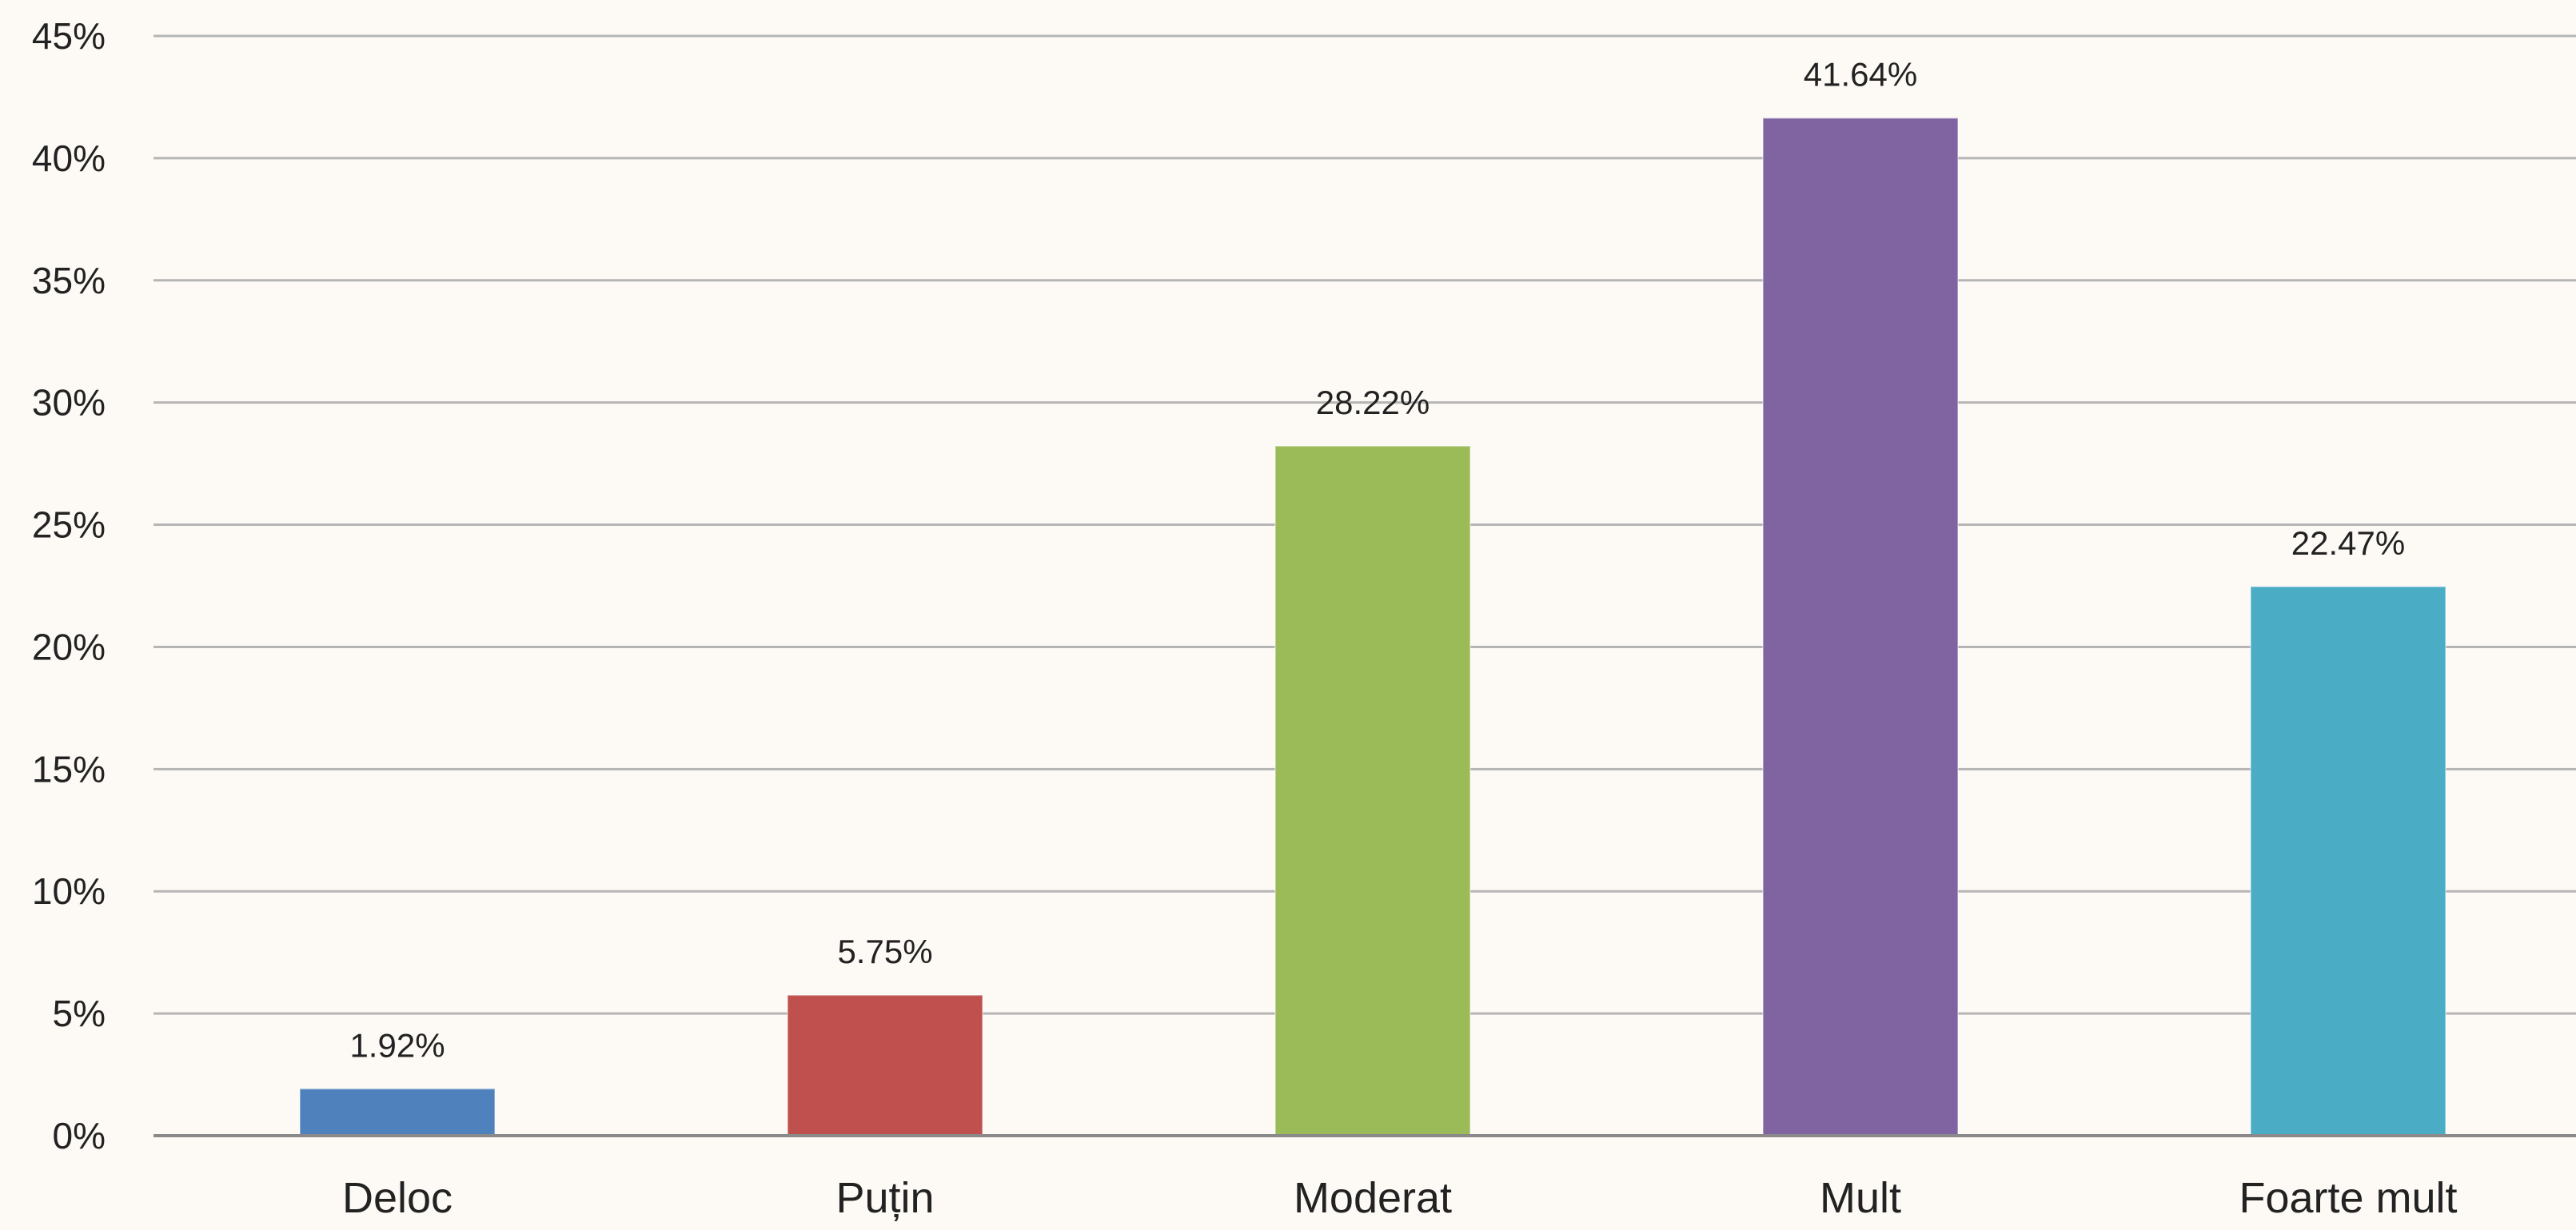 This screenshot has height=1230, width=2576. I want to click on y-tick-label: 20%, so click(69, 646).